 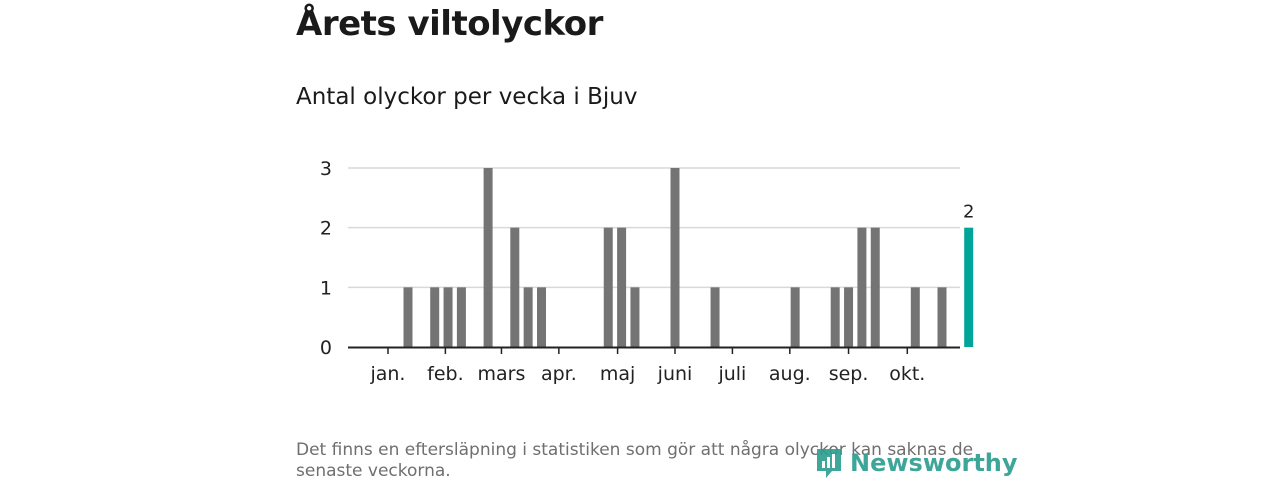 I want to click on x-tick-label: feb., so click(x=445, y=374).